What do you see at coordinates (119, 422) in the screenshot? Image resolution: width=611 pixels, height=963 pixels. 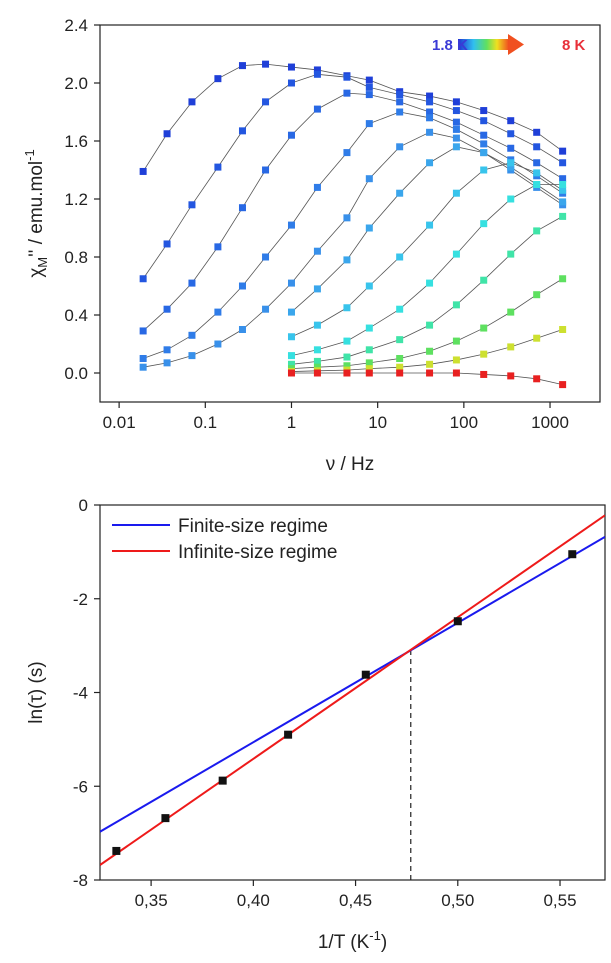 I see `x-tick-label: 0.01` at bounding box center [119, 422].